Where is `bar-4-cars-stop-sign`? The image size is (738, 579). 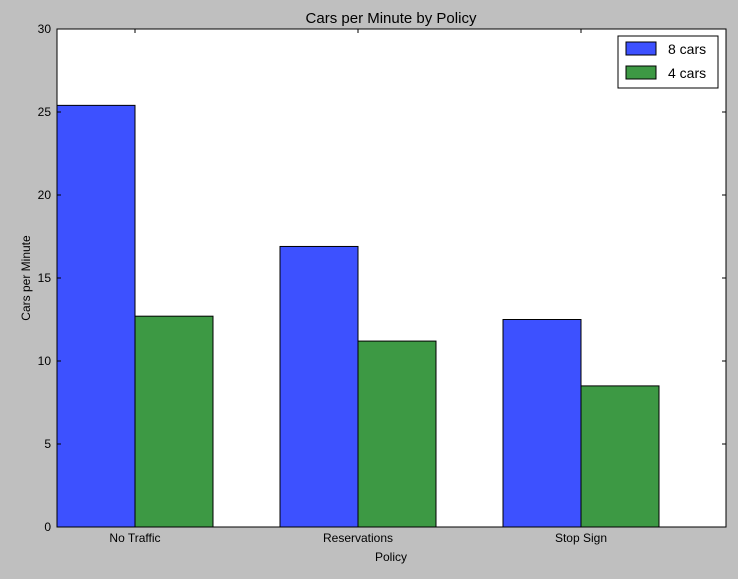 bar-4-cars-stop-sign is located at coordinates (620, 456).